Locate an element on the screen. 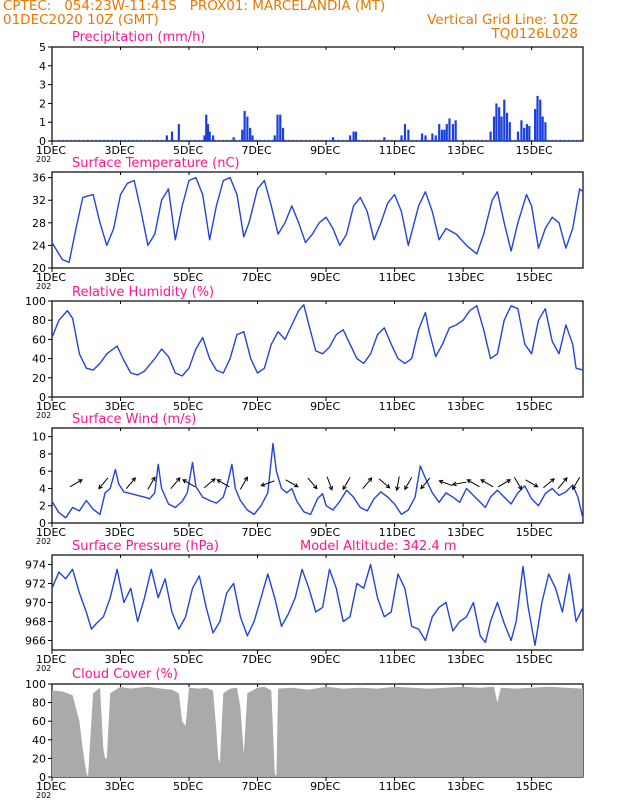 This screenshot has width=618, height=800. panel-6-ytick-label: 40 is located at coordinates (39, 740).